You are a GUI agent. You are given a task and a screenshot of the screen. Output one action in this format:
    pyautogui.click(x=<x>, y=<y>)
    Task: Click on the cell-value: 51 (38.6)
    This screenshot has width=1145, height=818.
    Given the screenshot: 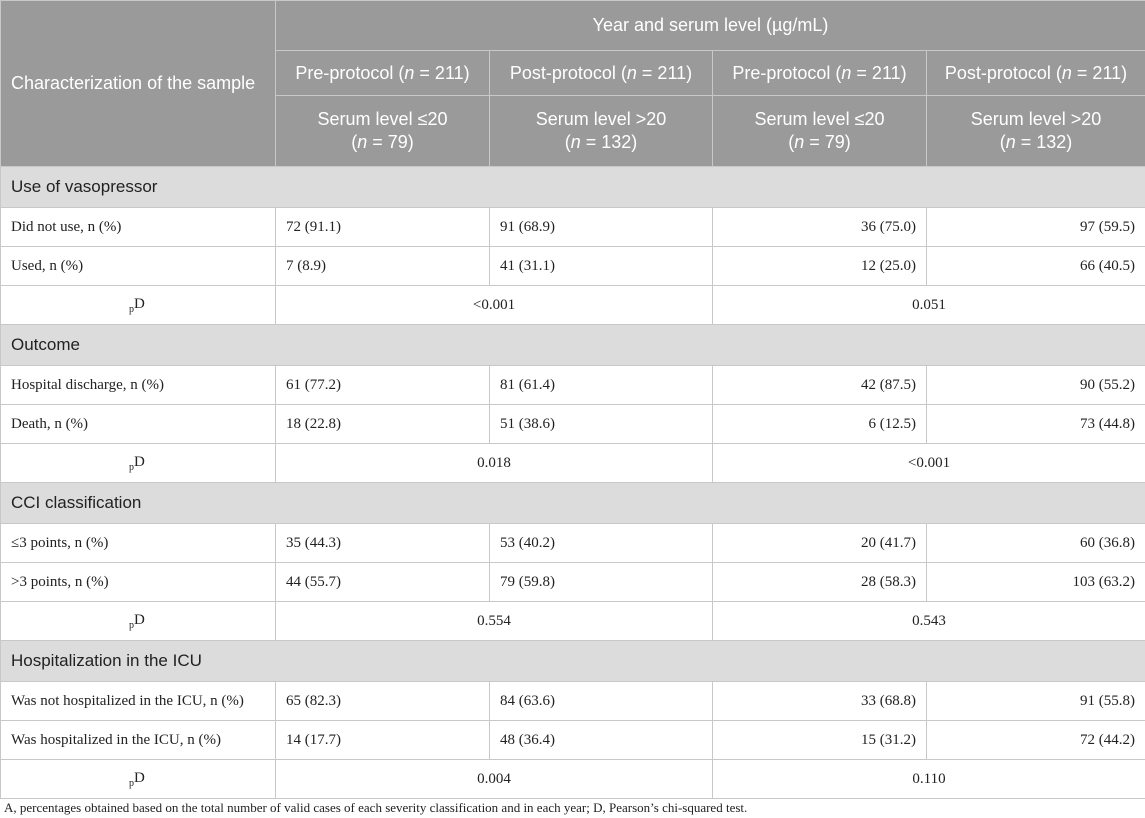 What is the action you would take?
    pyautogui.click(x=601, y=424)
    